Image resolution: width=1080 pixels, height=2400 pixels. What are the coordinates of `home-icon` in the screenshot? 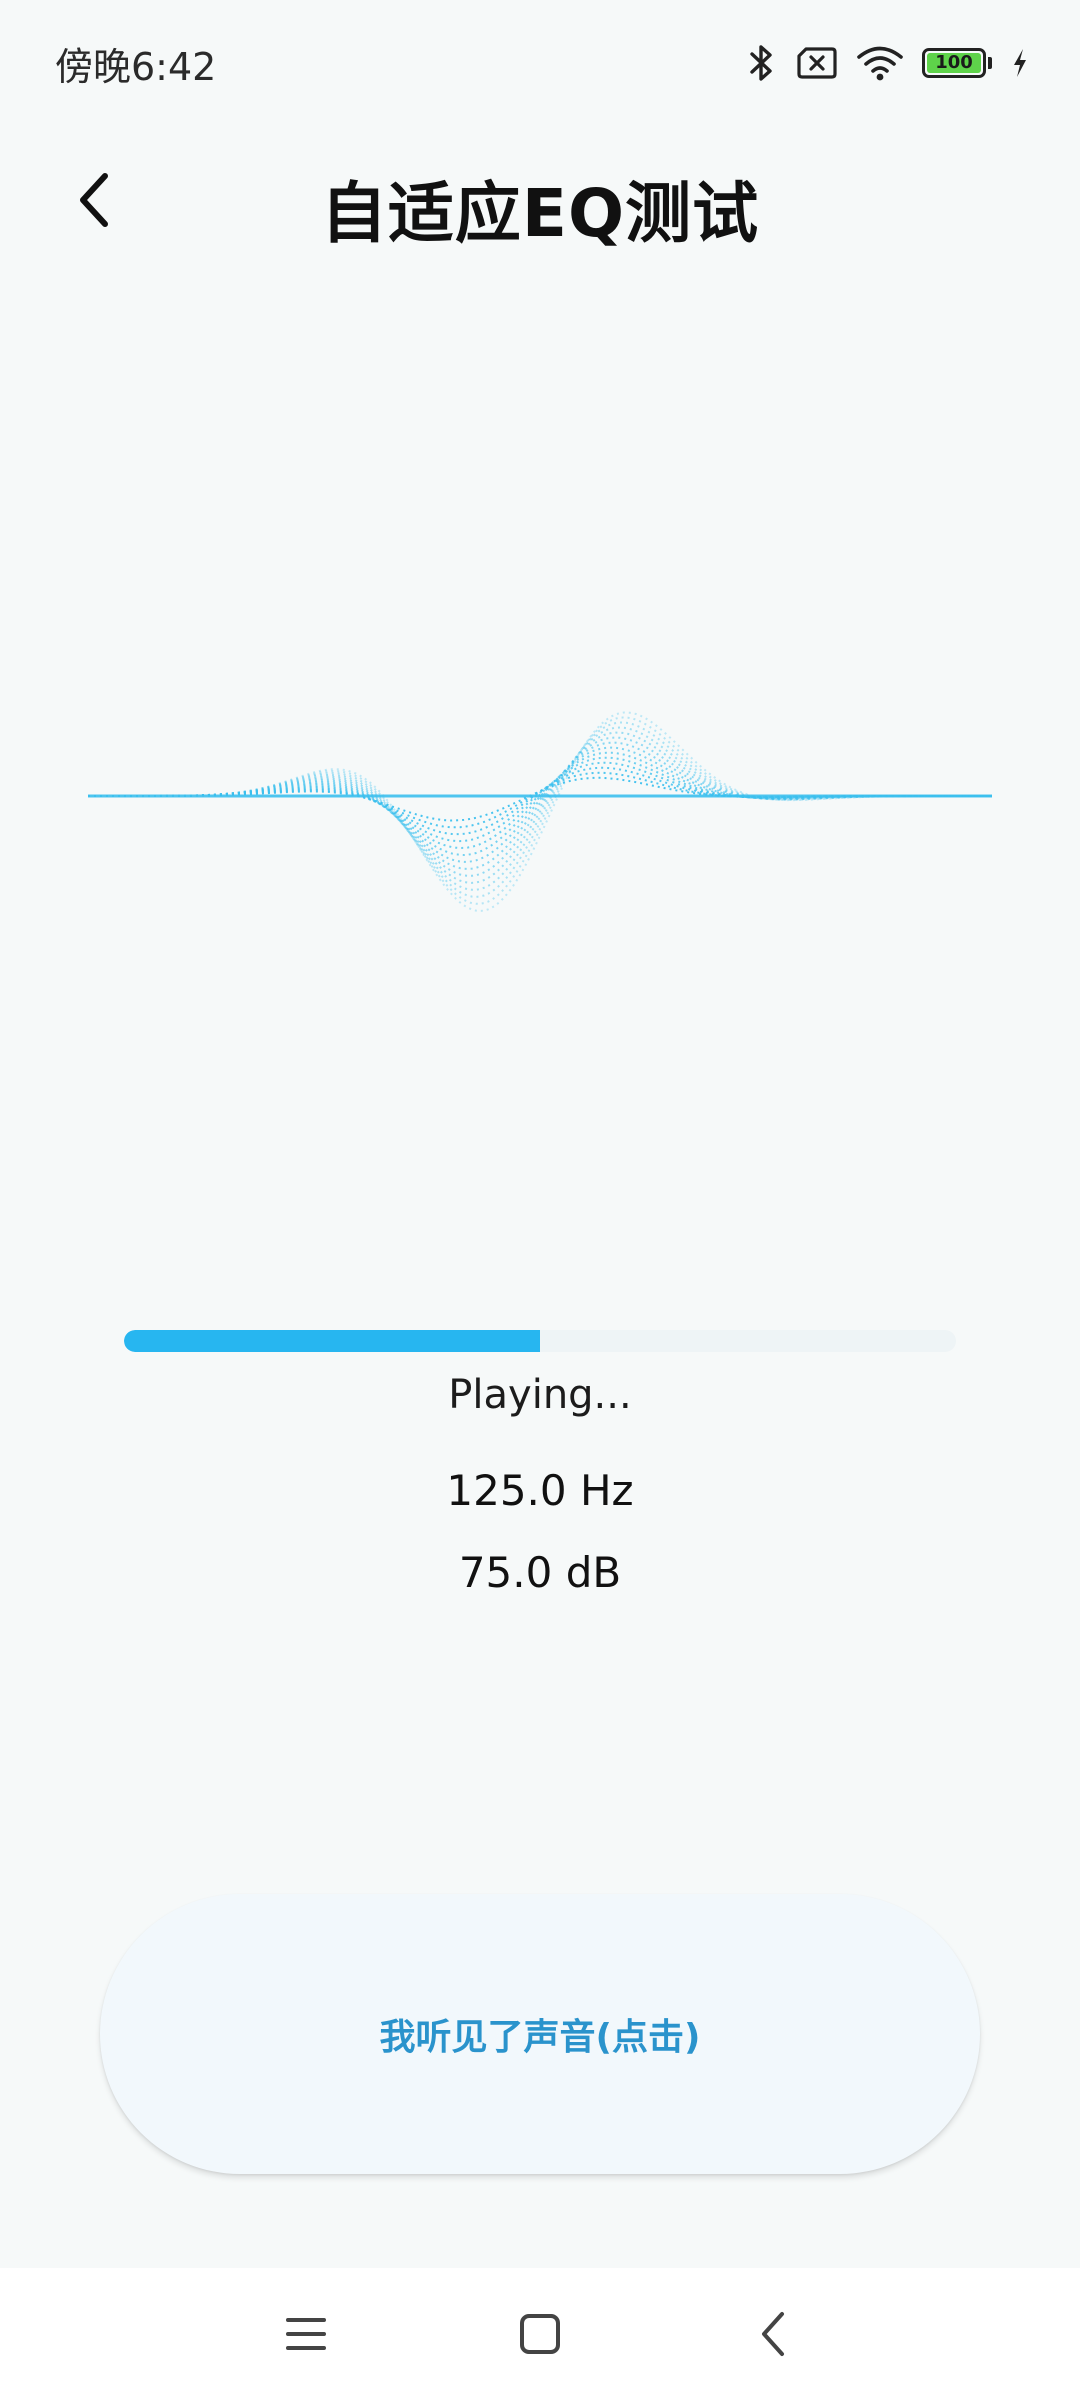 It's located at (540, 2334).